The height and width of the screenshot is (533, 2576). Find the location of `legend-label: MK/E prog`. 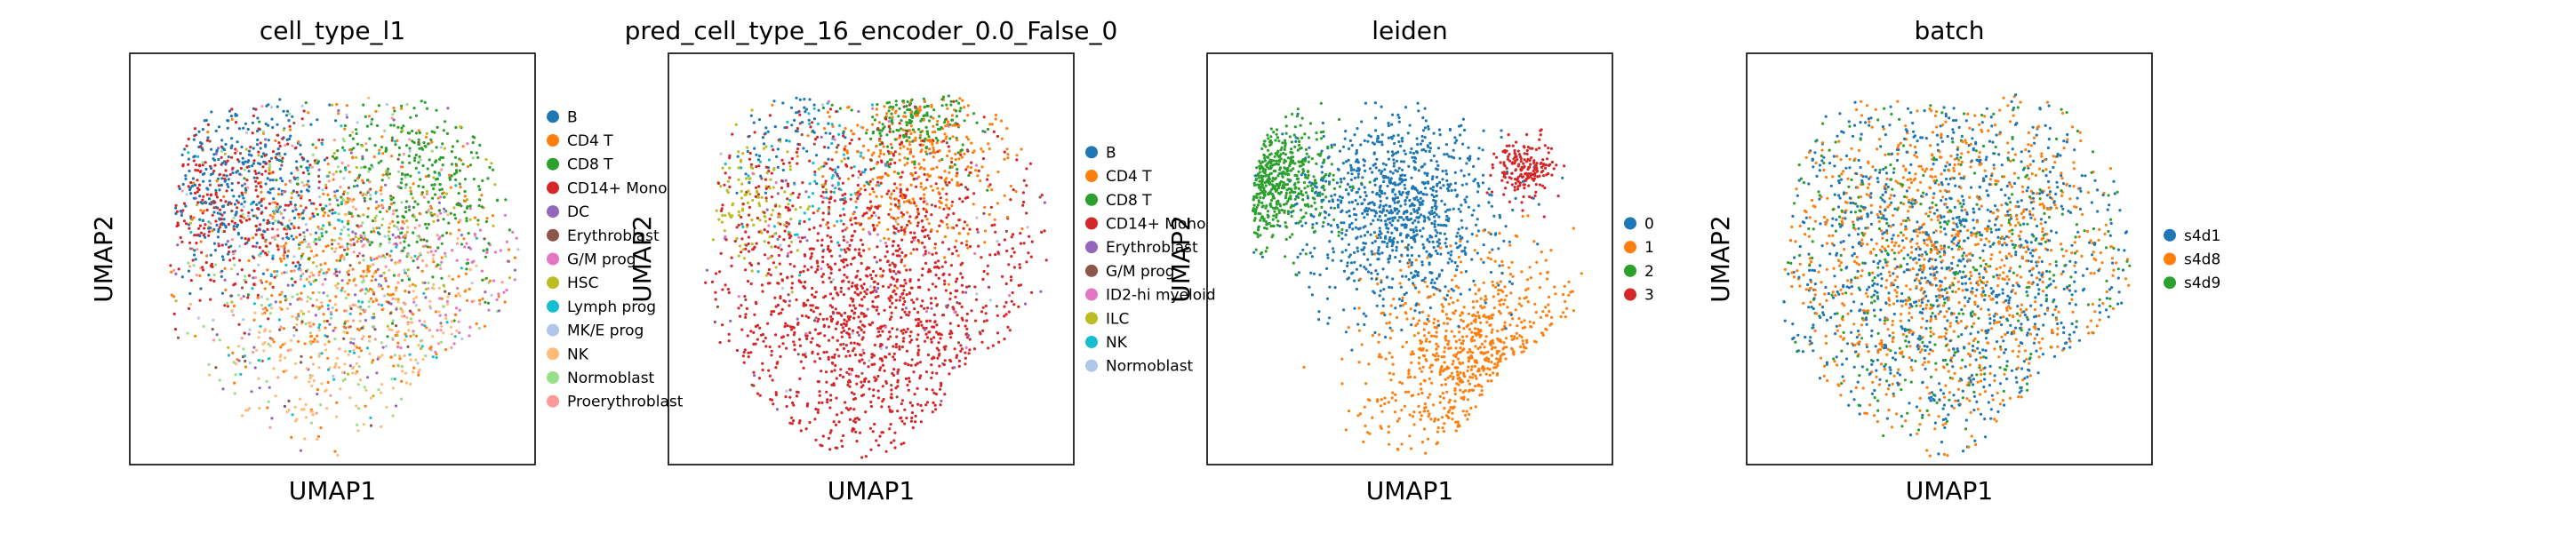

legend-label: MK/E prog is located at coordinates (605, 331).